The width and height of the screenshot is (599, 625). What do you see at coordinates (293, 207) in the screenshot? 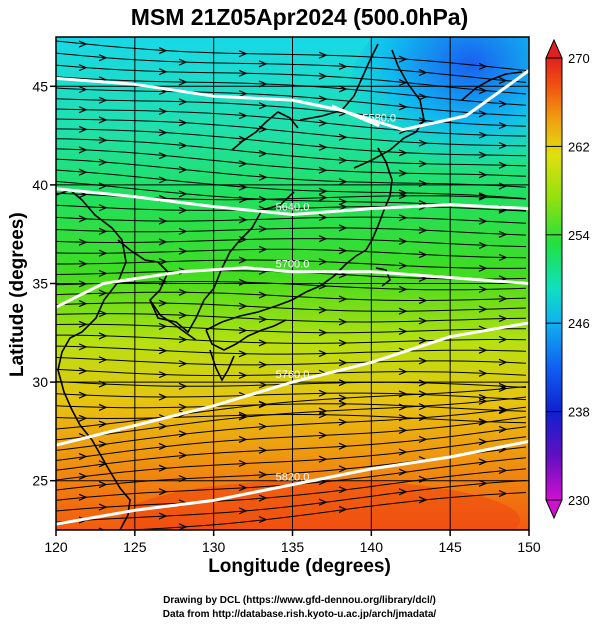
I see `contour-label: 5640.0` at bounding box center [293, 207].